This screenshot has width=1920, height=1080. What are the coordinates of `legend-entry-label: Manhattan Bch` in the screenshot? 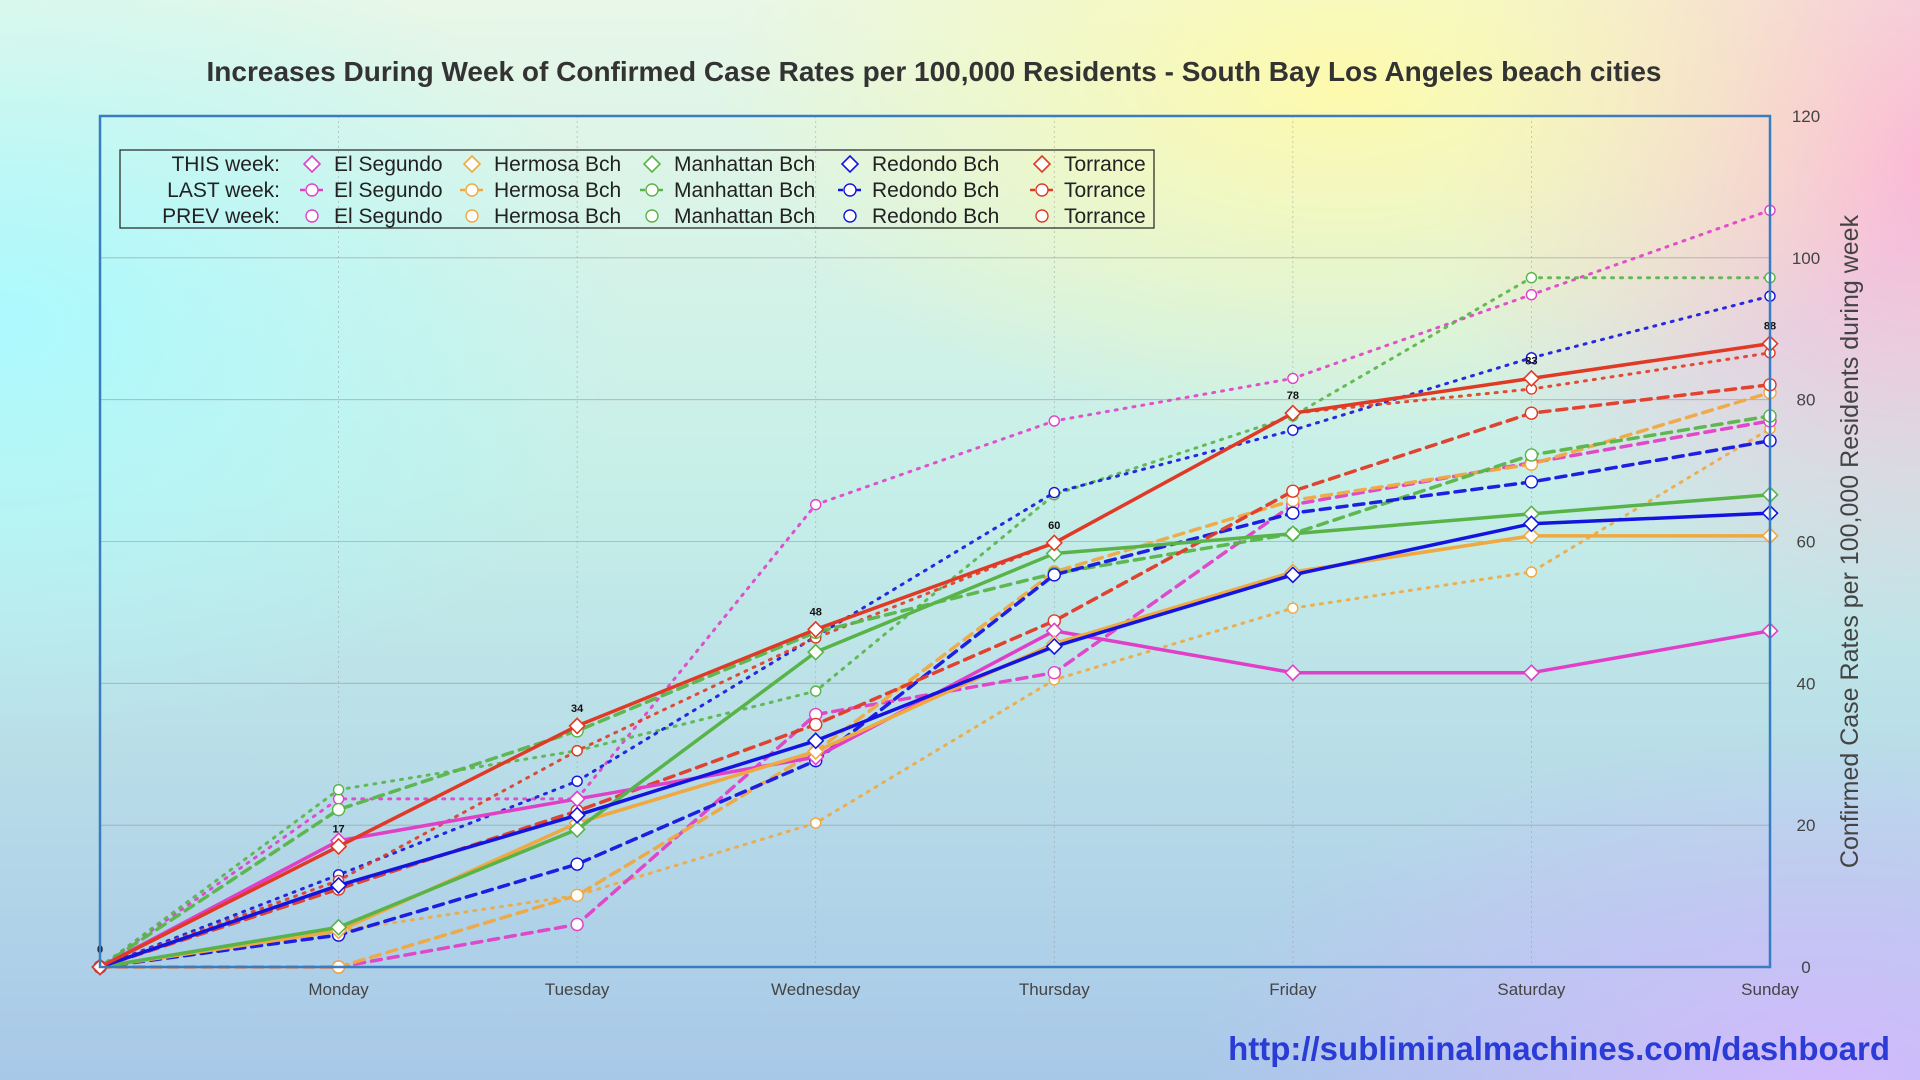 It's located at (744, 164).